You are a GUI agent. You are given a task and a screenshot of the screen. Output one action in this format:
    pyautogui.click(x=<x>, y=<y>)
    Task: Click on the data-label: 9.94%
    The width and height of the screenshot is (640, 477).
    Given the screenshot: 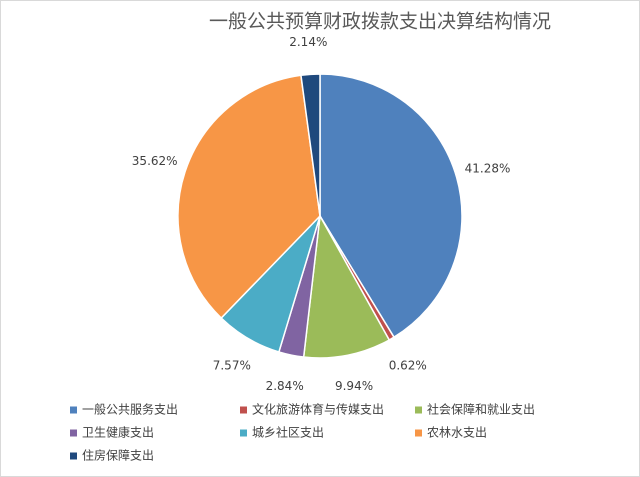 What is the action you would take?
    pyautogui.click(x=354, y=386)
    